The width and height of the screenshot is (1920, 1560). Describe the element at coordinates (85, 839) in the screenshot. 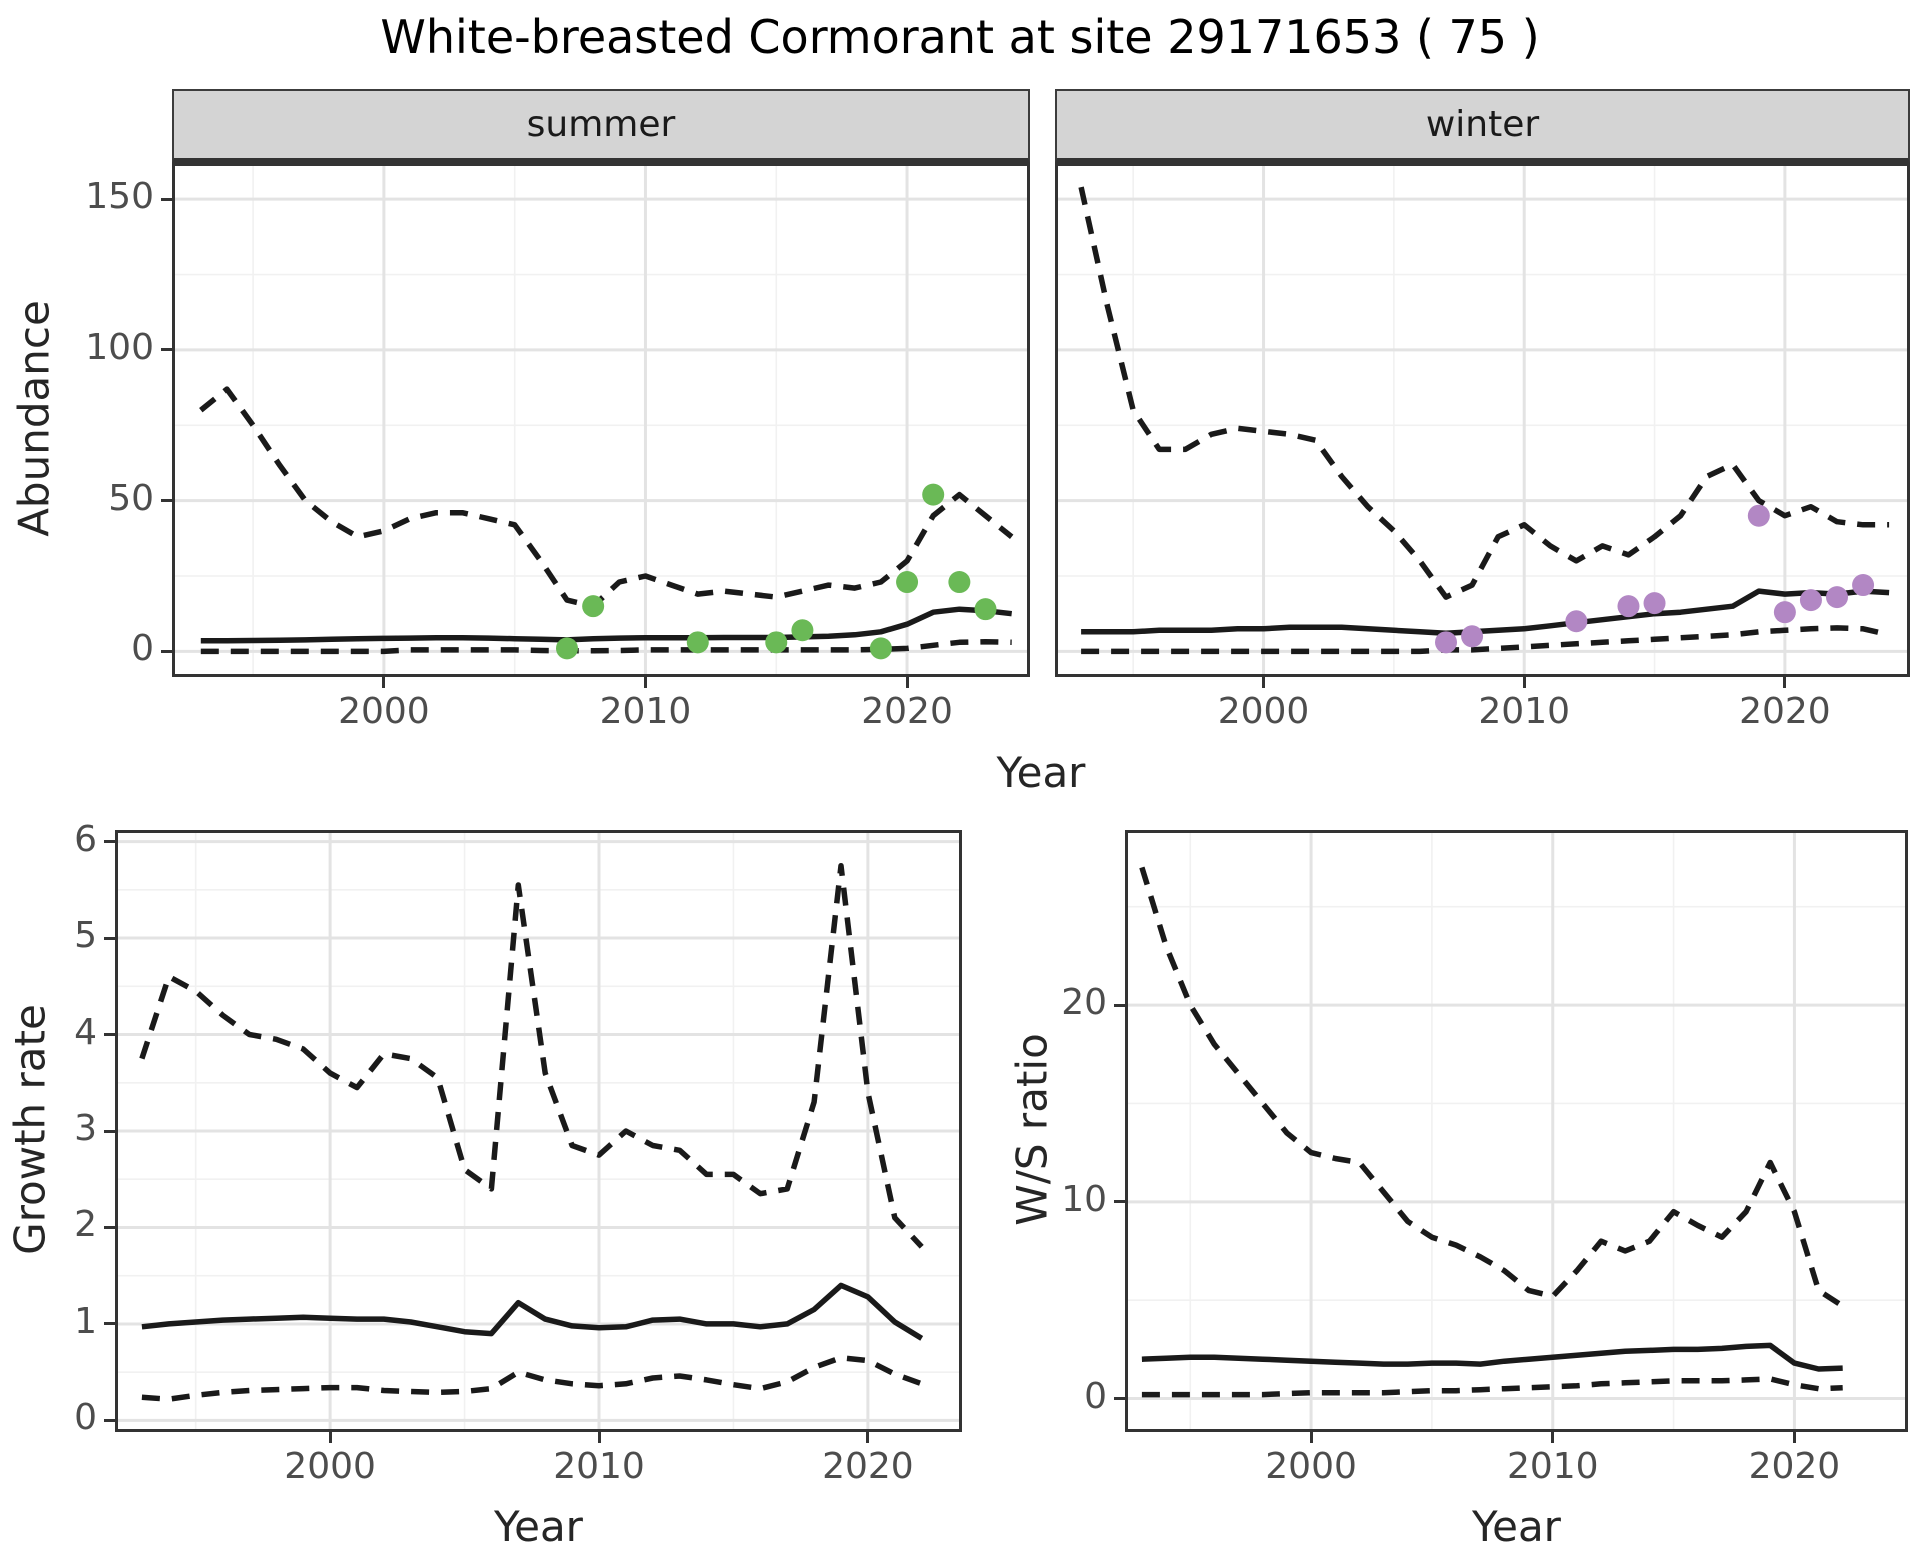

I see `y-tick-label: 6` at that location.